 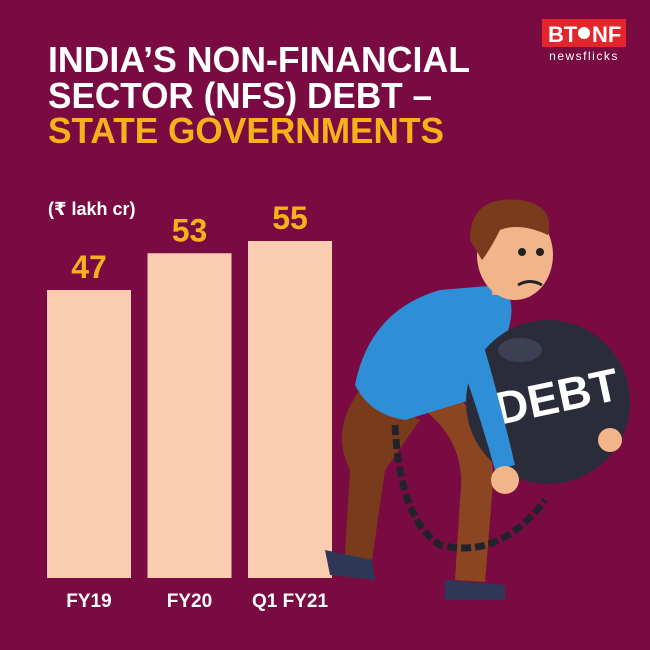 I want to click on logo: BT NF newsflicks, so click(x=584, y=41).